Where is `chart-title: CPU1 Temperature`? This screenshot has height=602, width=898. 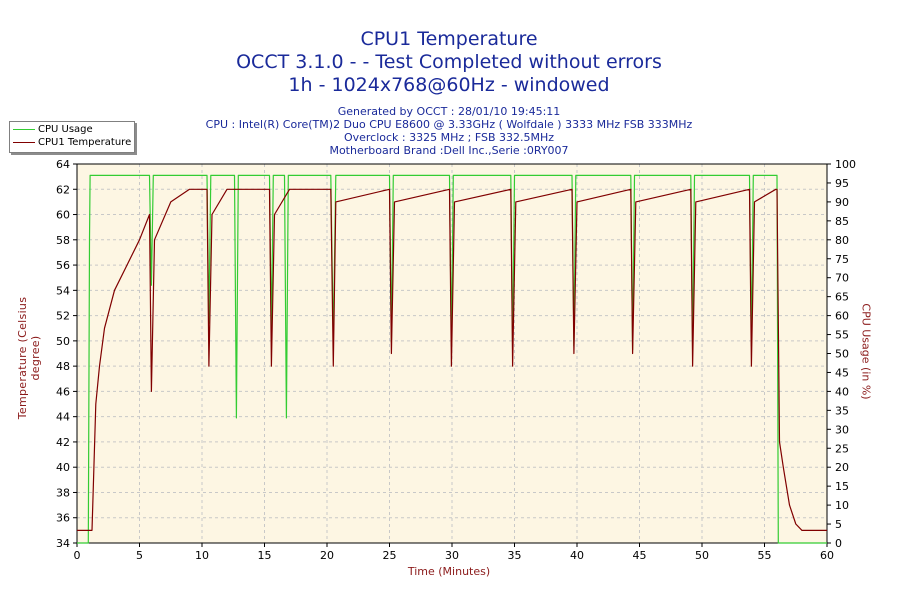
chart-title: CPU1 Temperature is located at coordinates (449, 39).